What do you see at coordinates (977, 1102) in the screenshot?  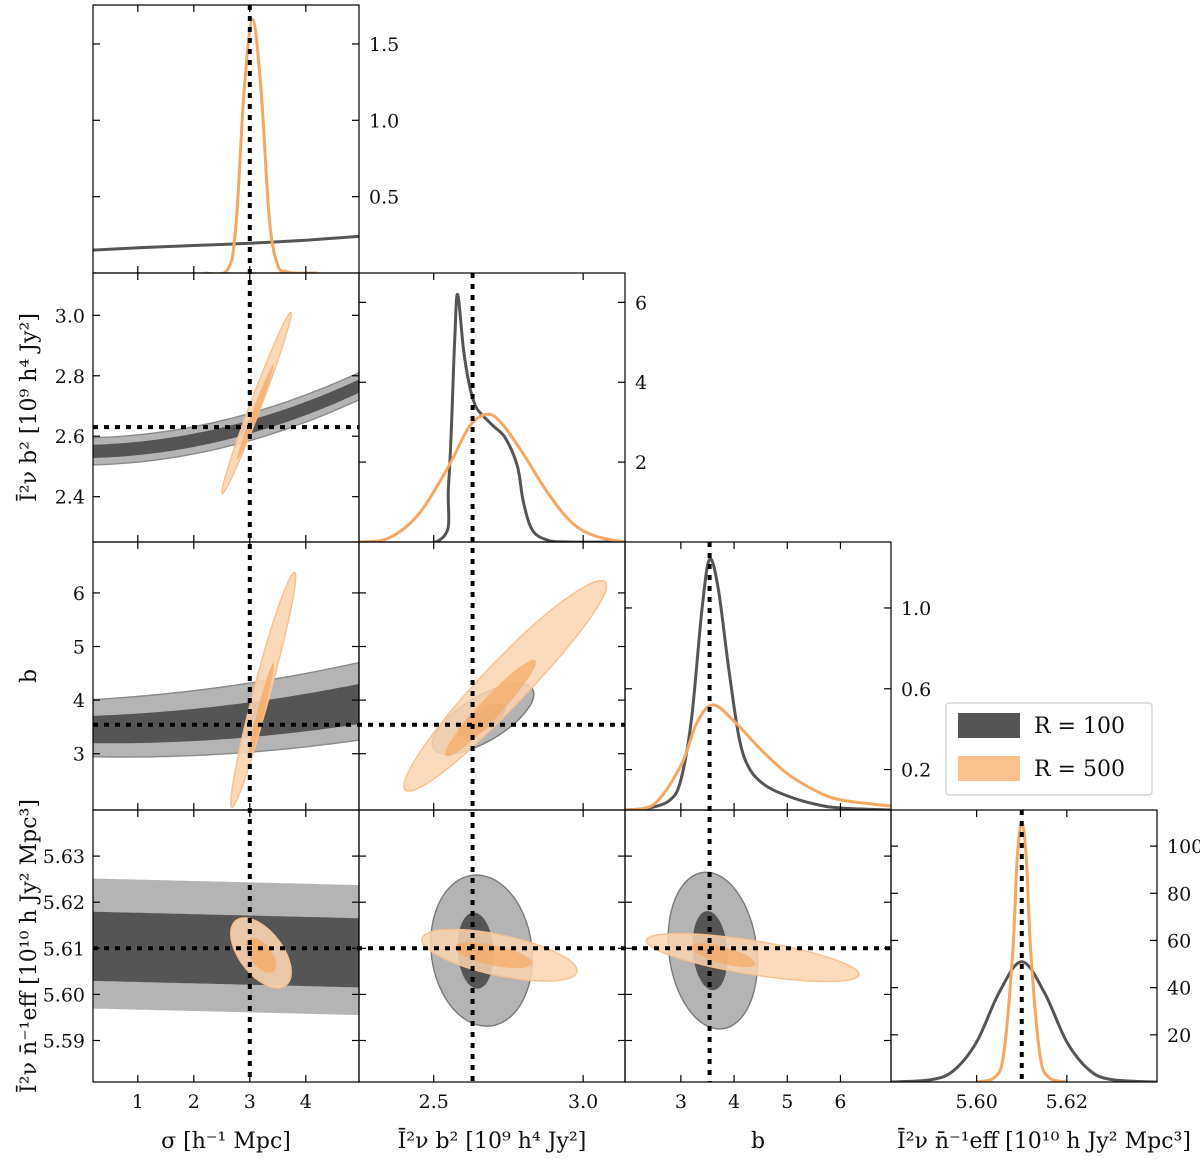 I see `x-tick-label-In: 5.60` at bounding box center [977, 1102].